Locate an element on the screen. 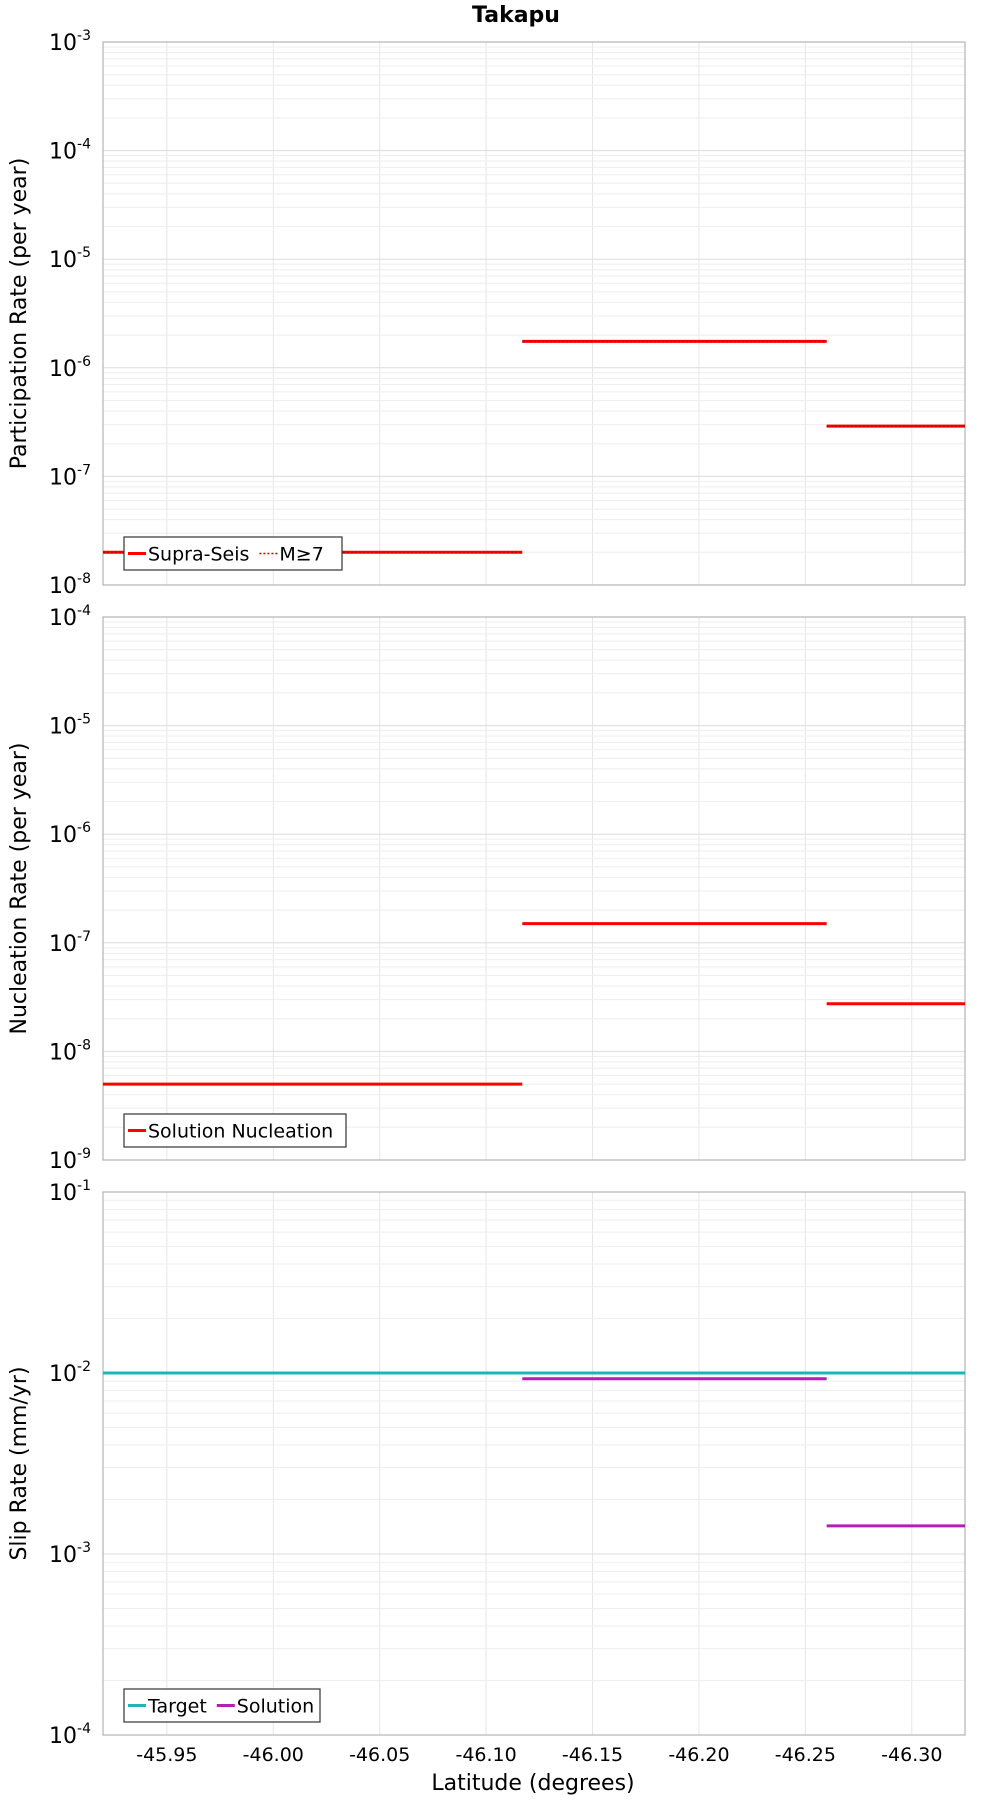 The height and width of the screenshot is (1800, 1000). y-axis-title: Participation Rate (per year) is located at coordinates (19, 314).